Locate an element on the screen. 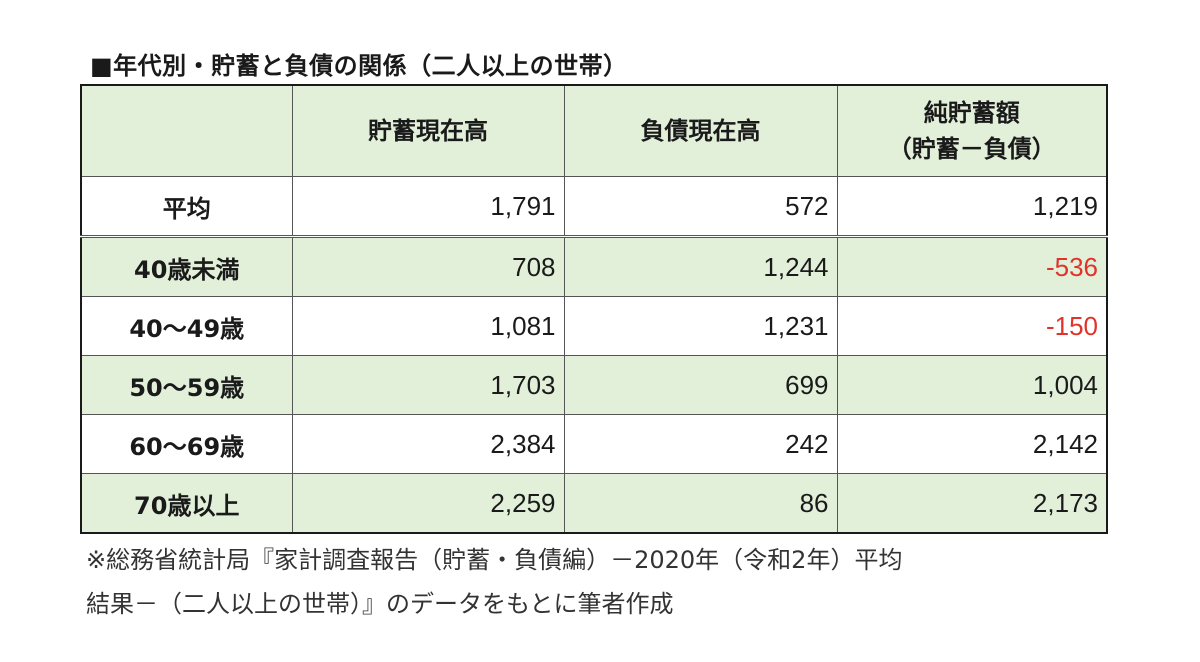 This screenshot has width=1200, height=662. source-note-line2: 結果－（二人以上の世帯）』のデータをもとに筆者作成 is located at coordinates (380, 604).